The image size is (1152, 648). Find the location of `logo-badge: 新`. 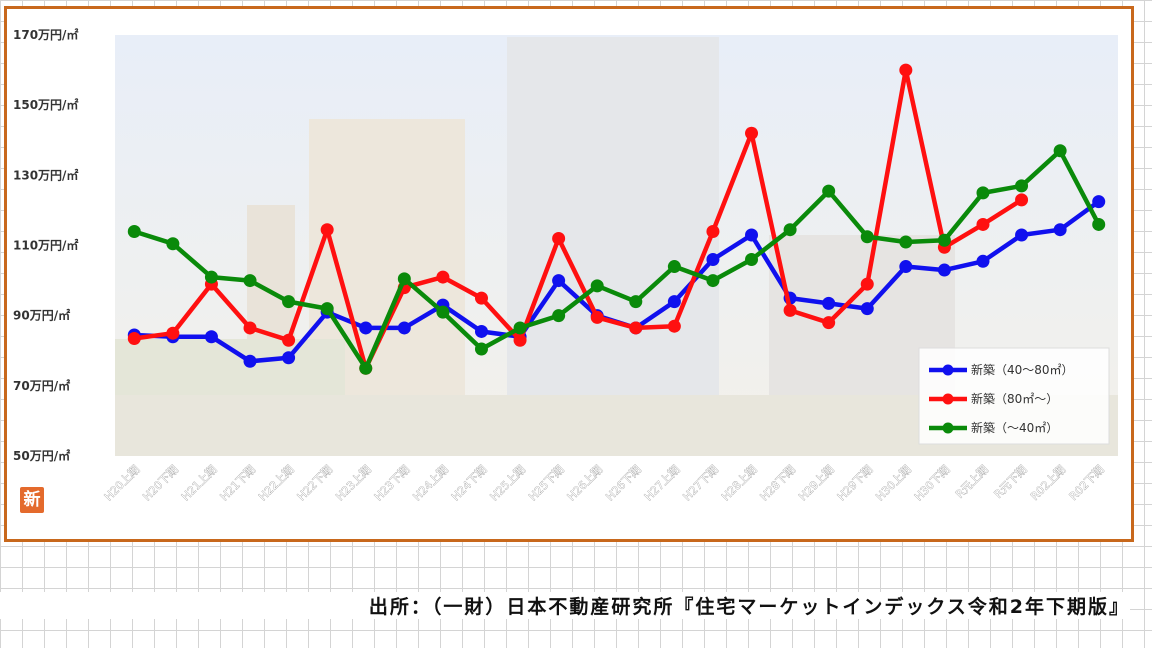

logo-badge: 新 is located at coordinates (32, 500).